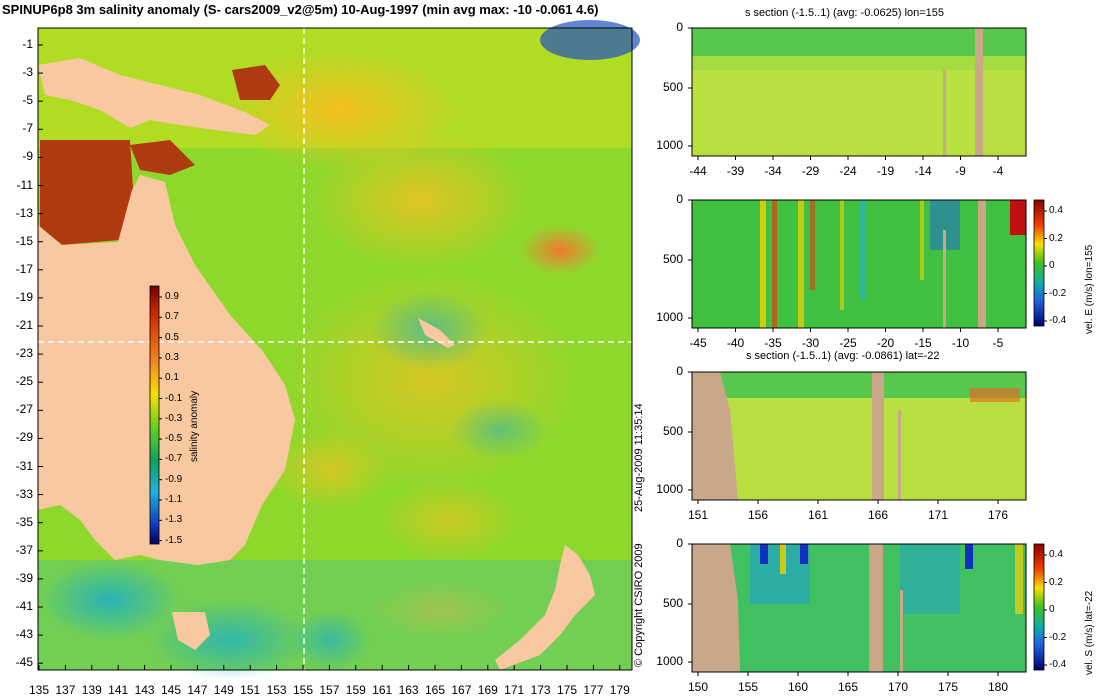 This screenshot has height=700, width=1100. Describe the element at coordinates (191, 631) in the screenshot. I see `tasmania-land` at that location.